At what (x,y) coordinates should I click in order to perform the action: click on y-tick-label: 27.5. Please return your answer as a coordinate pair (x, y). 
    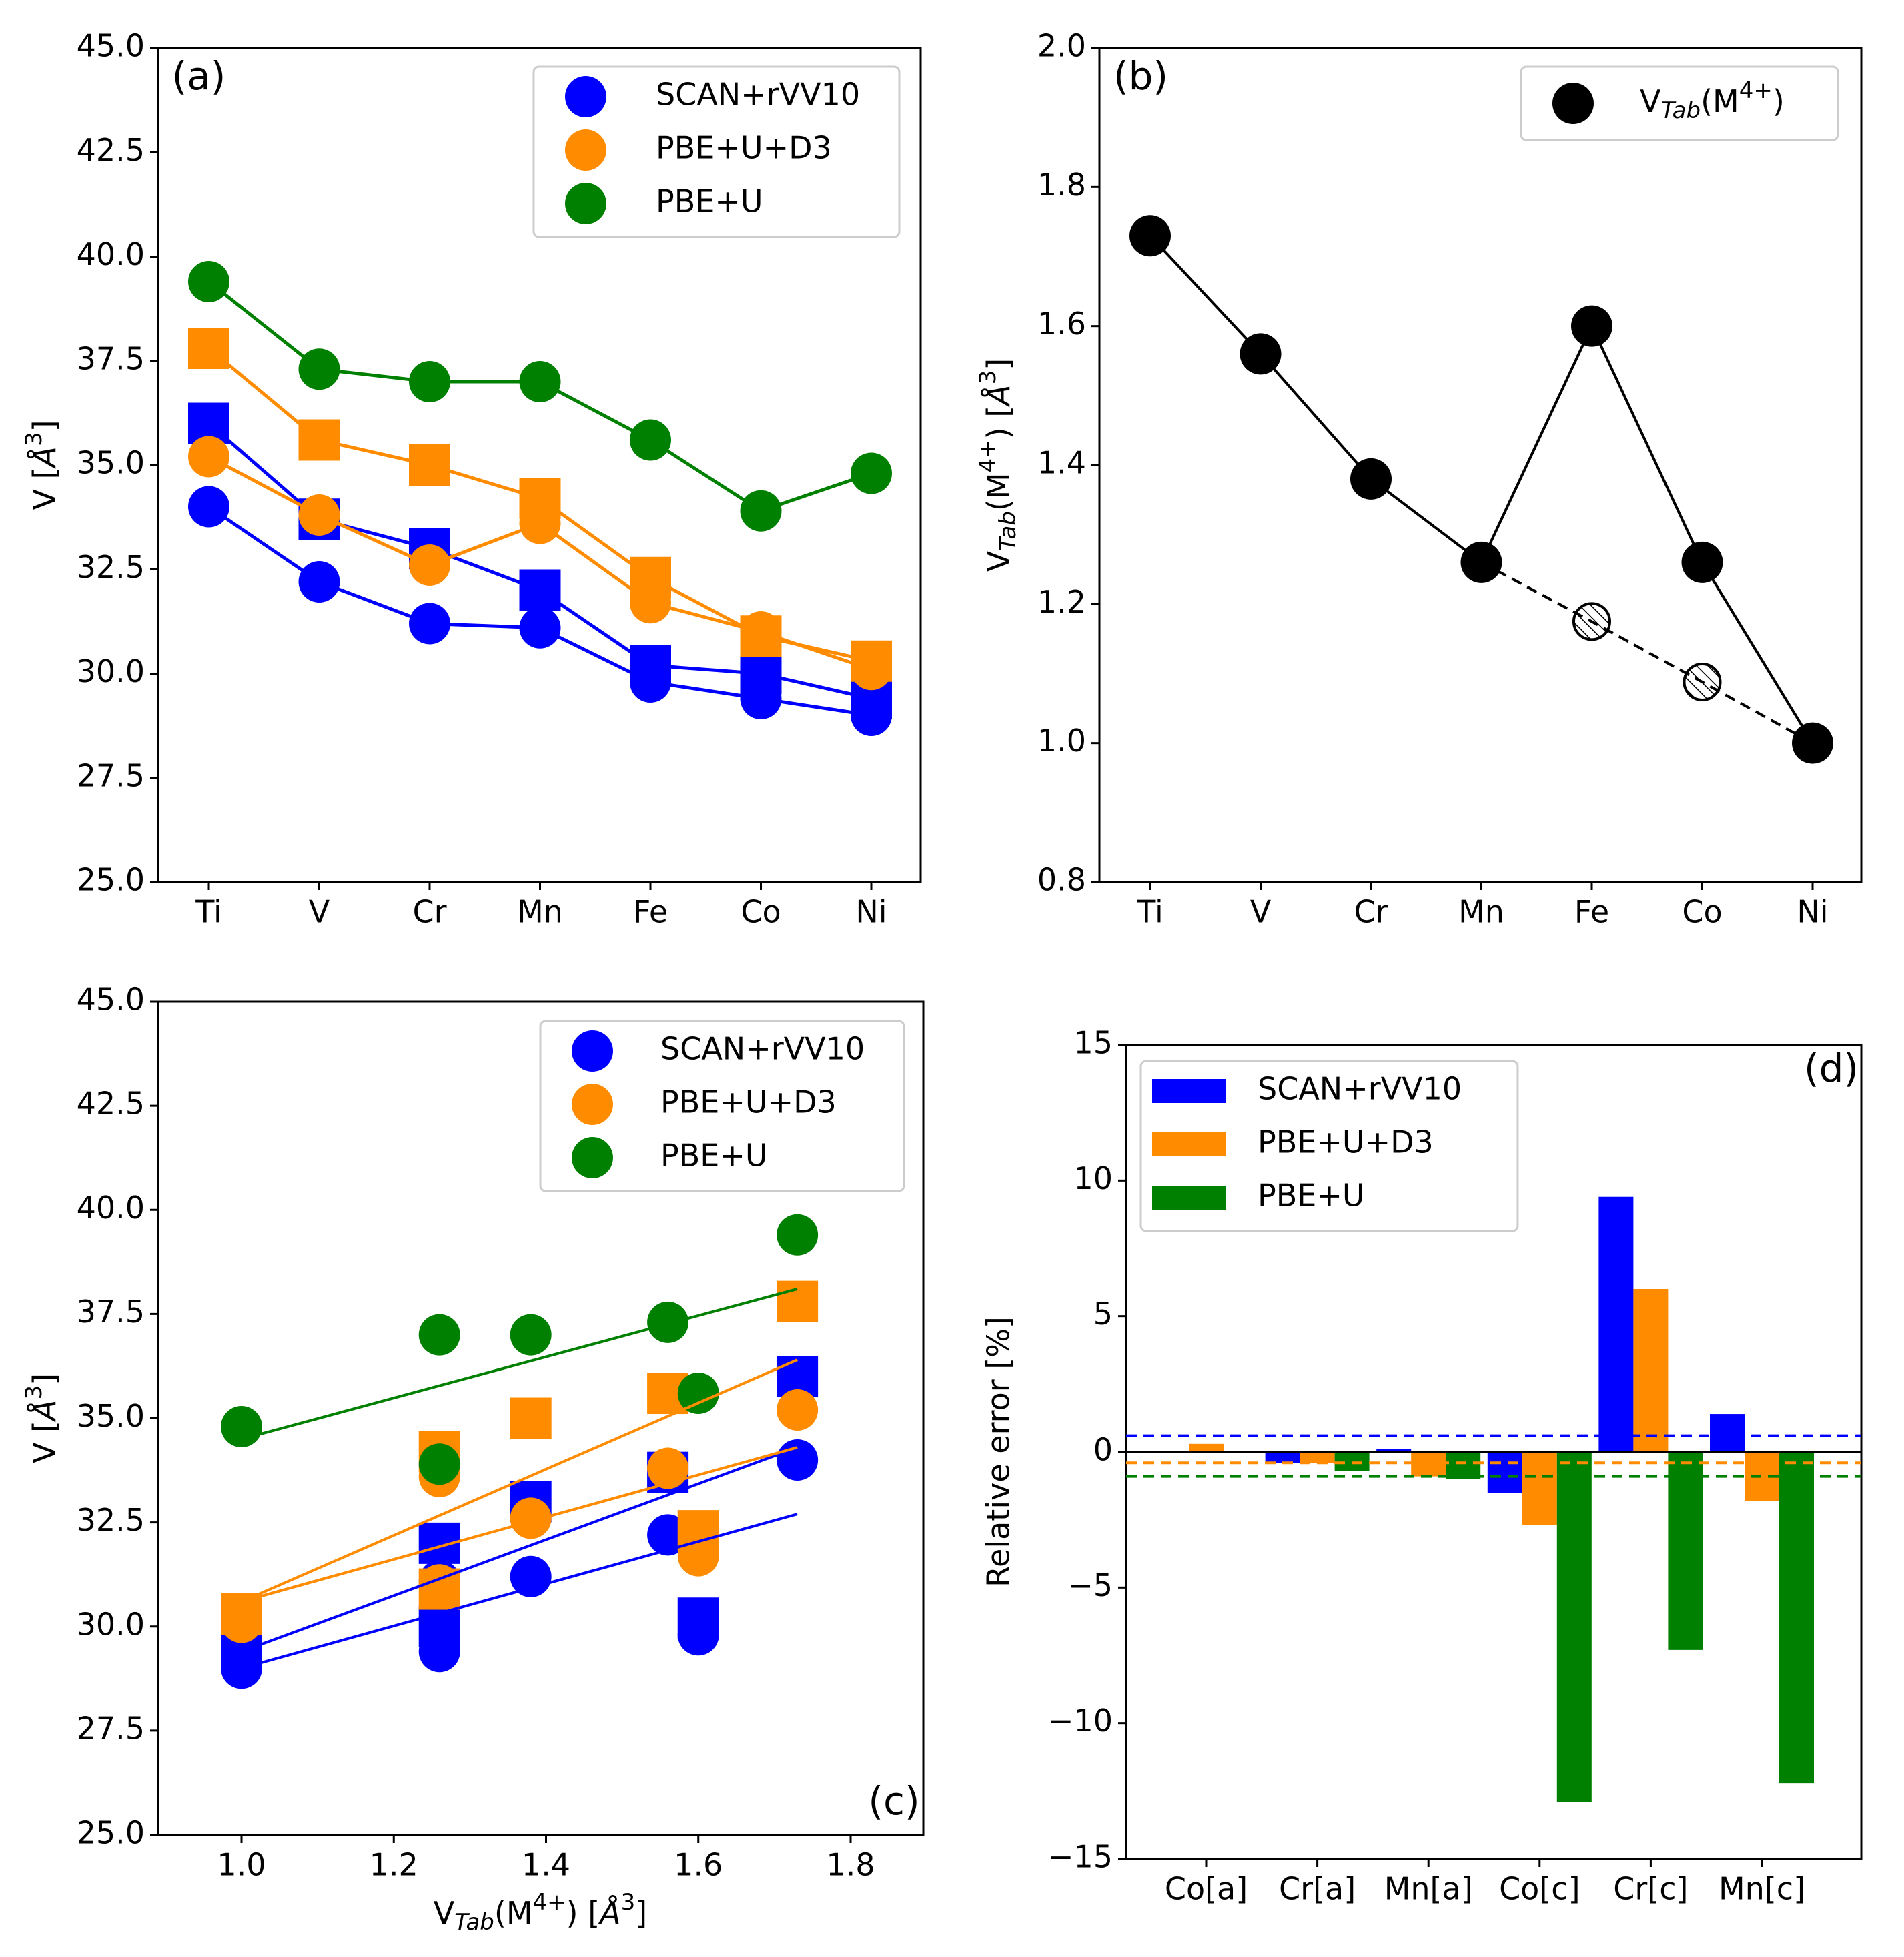
    Looking at the image, I should click on (111, 775).